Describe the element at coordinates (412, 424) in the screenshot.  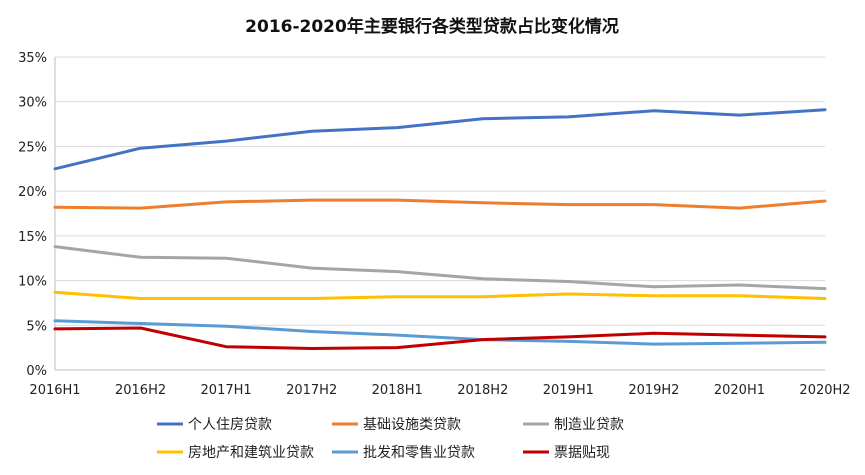
I see `legend-label: 基础设施类贷款` at that location.